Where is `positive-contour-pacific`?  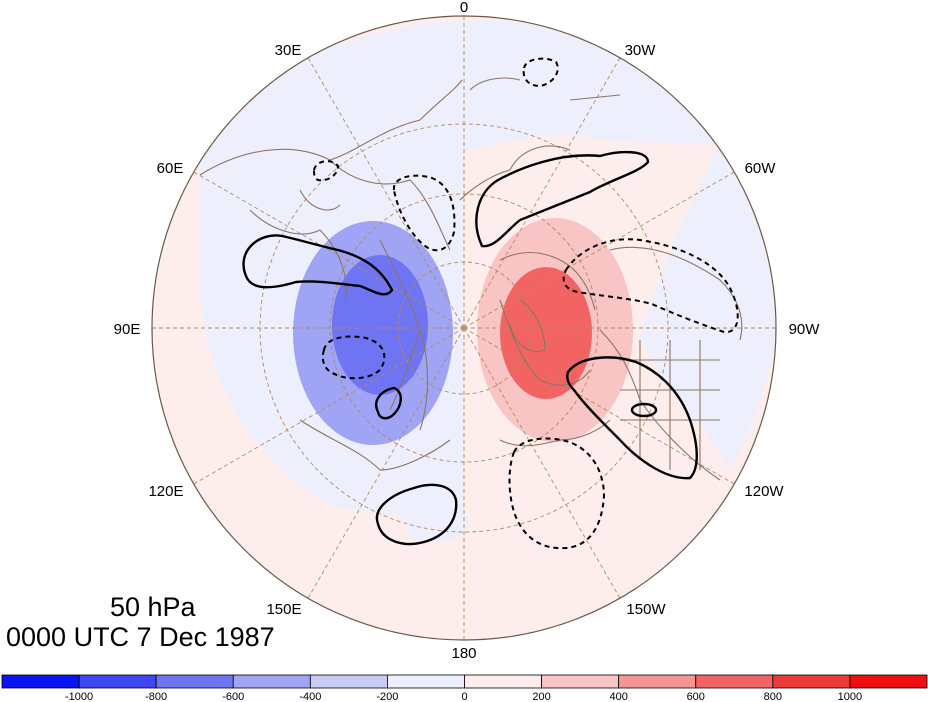
positive-contour-pacific is located at coordinates (416, 514).